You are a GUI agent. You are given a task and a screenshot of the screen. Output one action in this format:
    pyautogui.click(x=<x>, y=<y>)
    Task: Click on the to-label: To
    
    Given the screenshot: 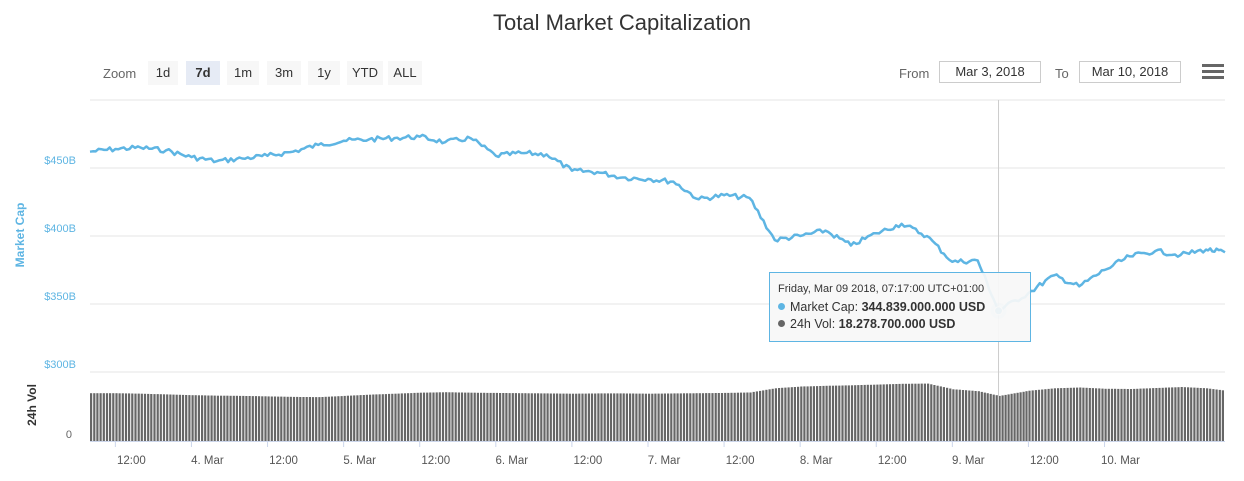 What is the action you would take?
    pyautogui.click(x=1062, y=73)
    